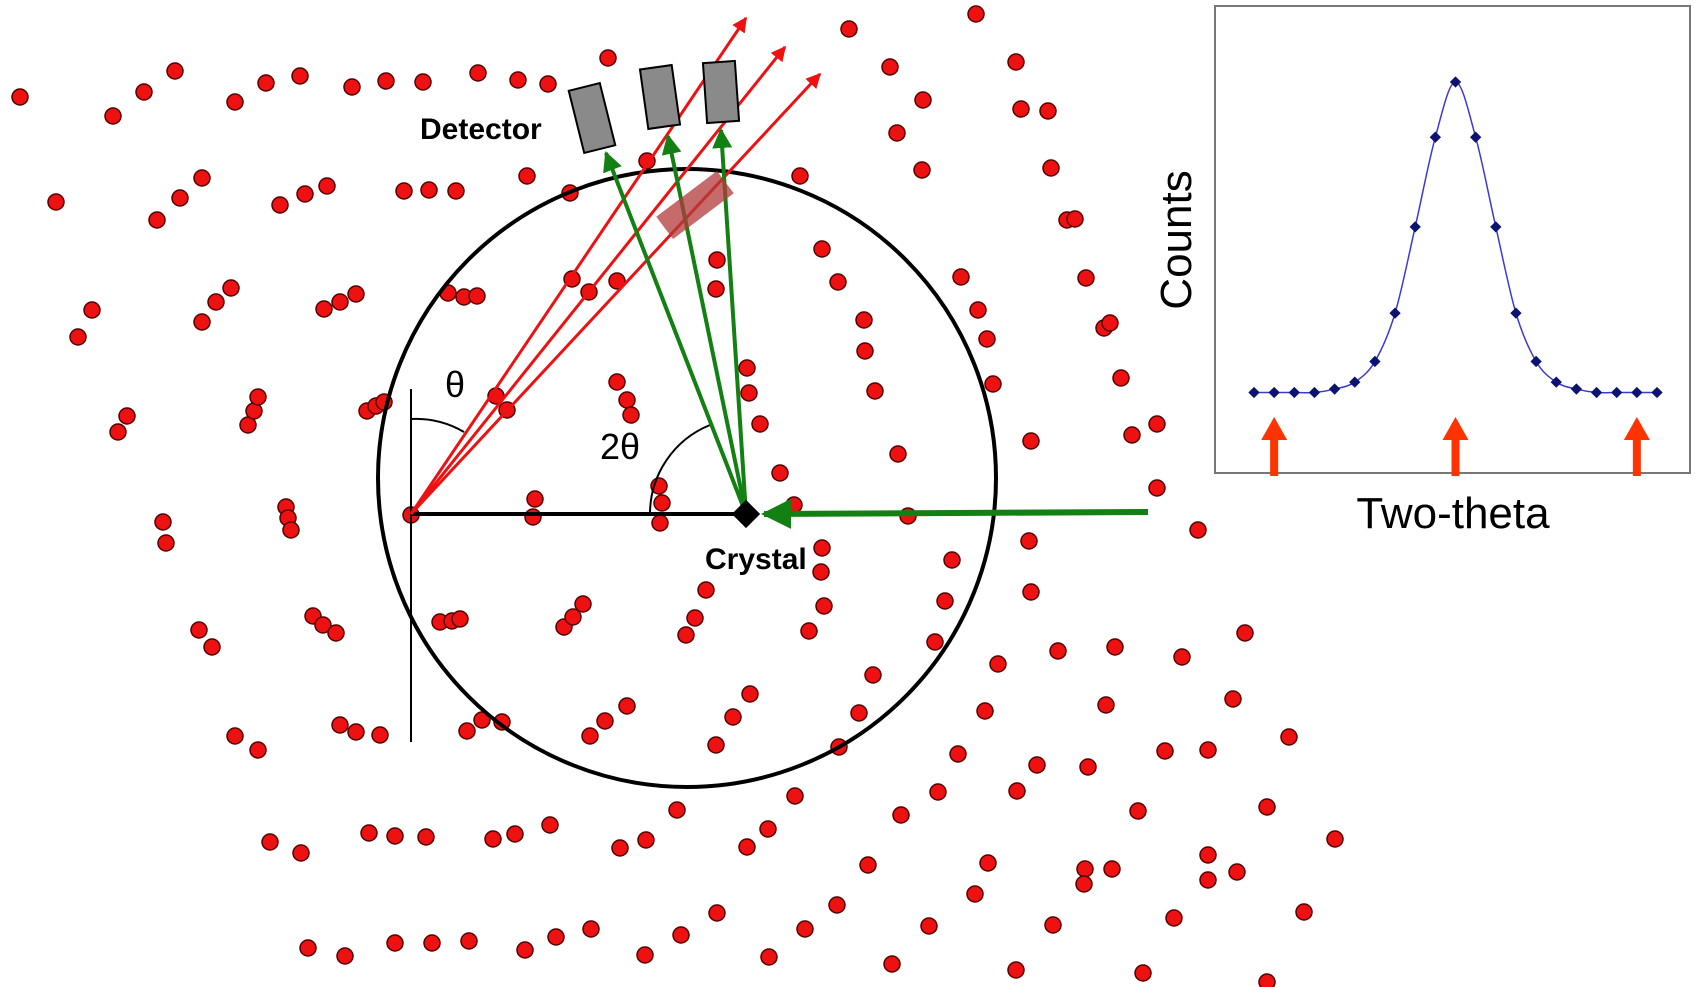  What do you see at coordinates (695, 205) in the screenshot?
I see `translucent-detector-icon` at bounding box center [695, 205].